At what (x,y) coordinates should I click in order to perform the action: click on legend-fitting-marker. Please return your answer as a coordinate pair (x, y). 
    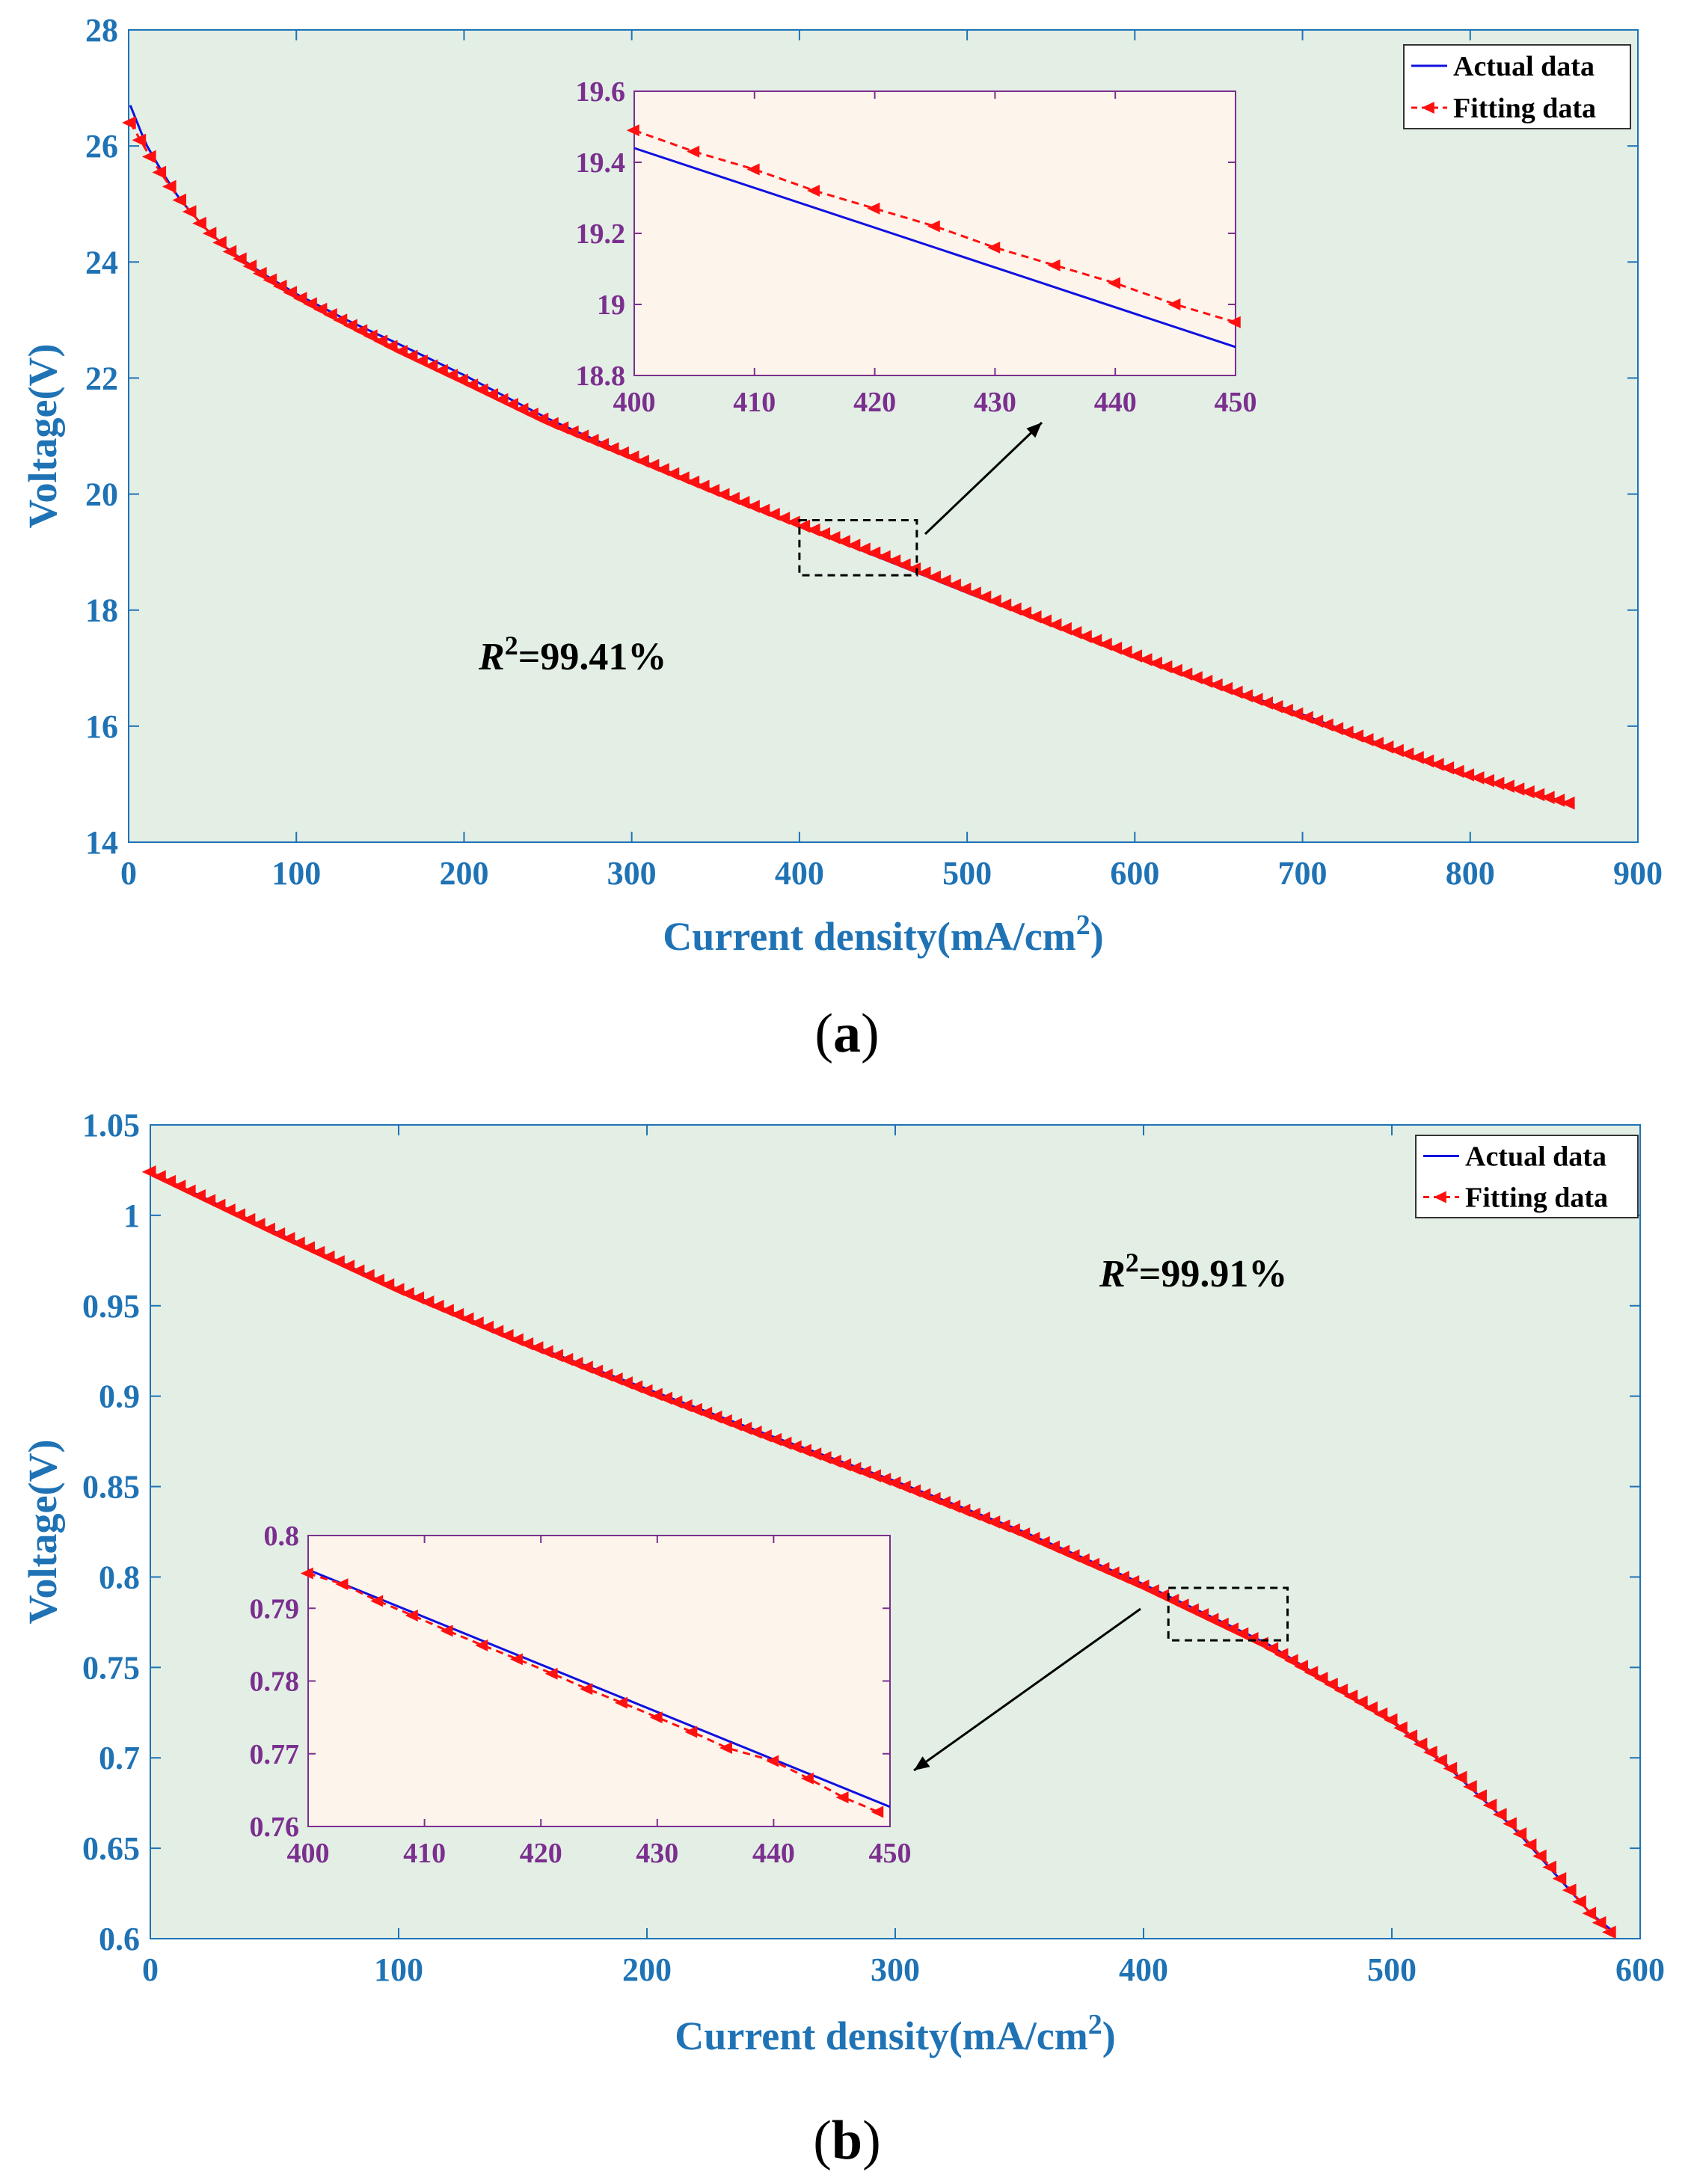
    Looking at the image, I should click on (1427, 108).